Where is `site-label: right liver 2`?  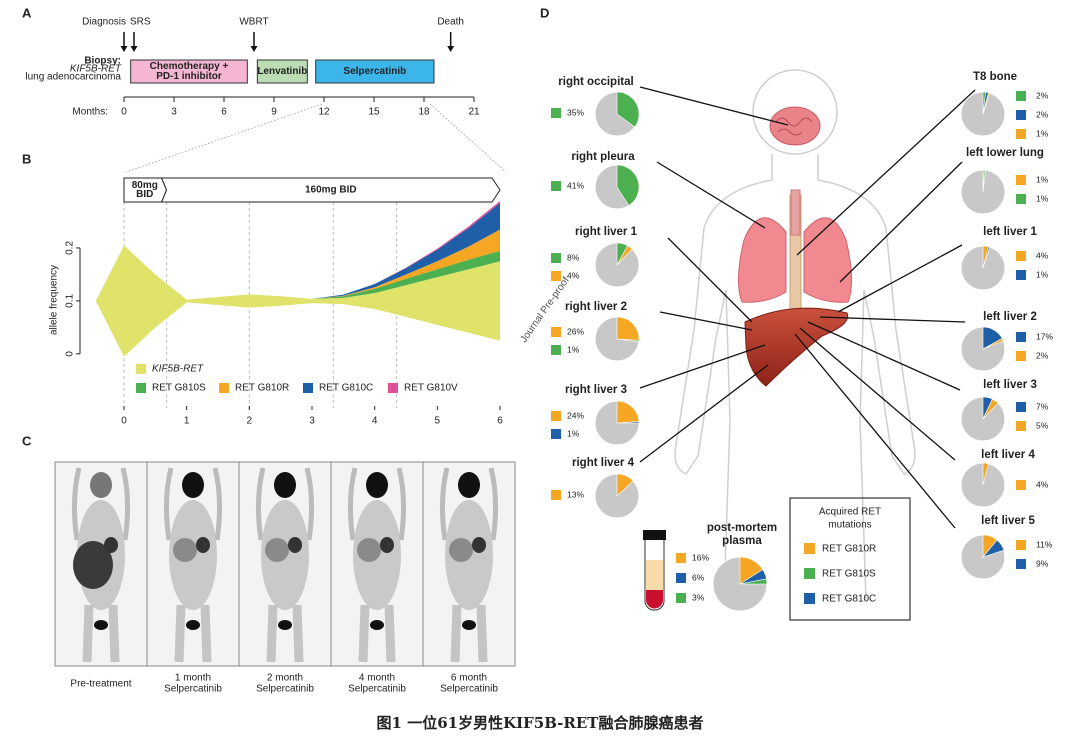 site-label: right liver 2 is located at coordinates (596, 307).